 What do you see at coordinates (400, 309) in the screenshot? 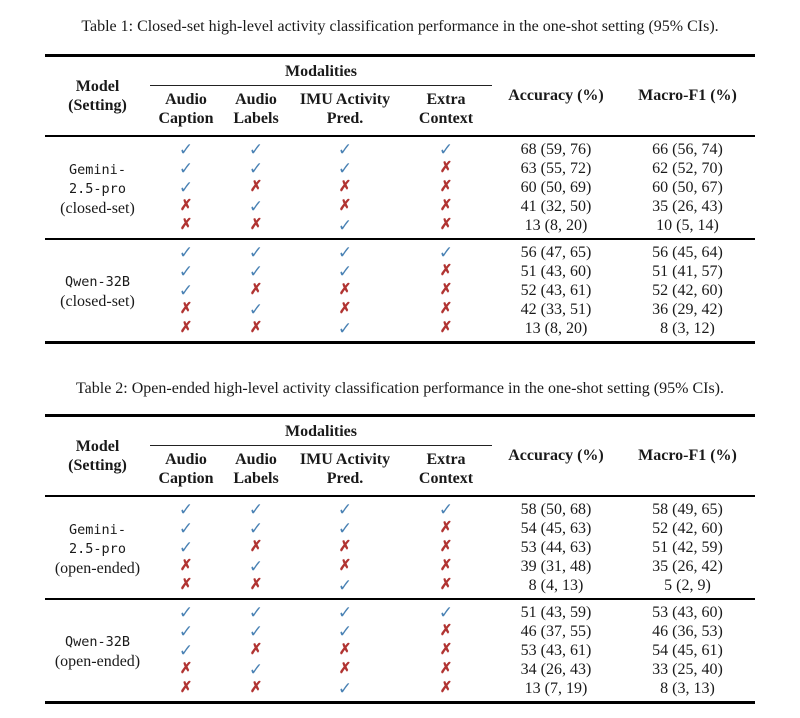
I see `table-row: ✗ ✓ ✗ ✗ 42 (33, 51) 36 (29, 42)` at bounding box center [400, 309].